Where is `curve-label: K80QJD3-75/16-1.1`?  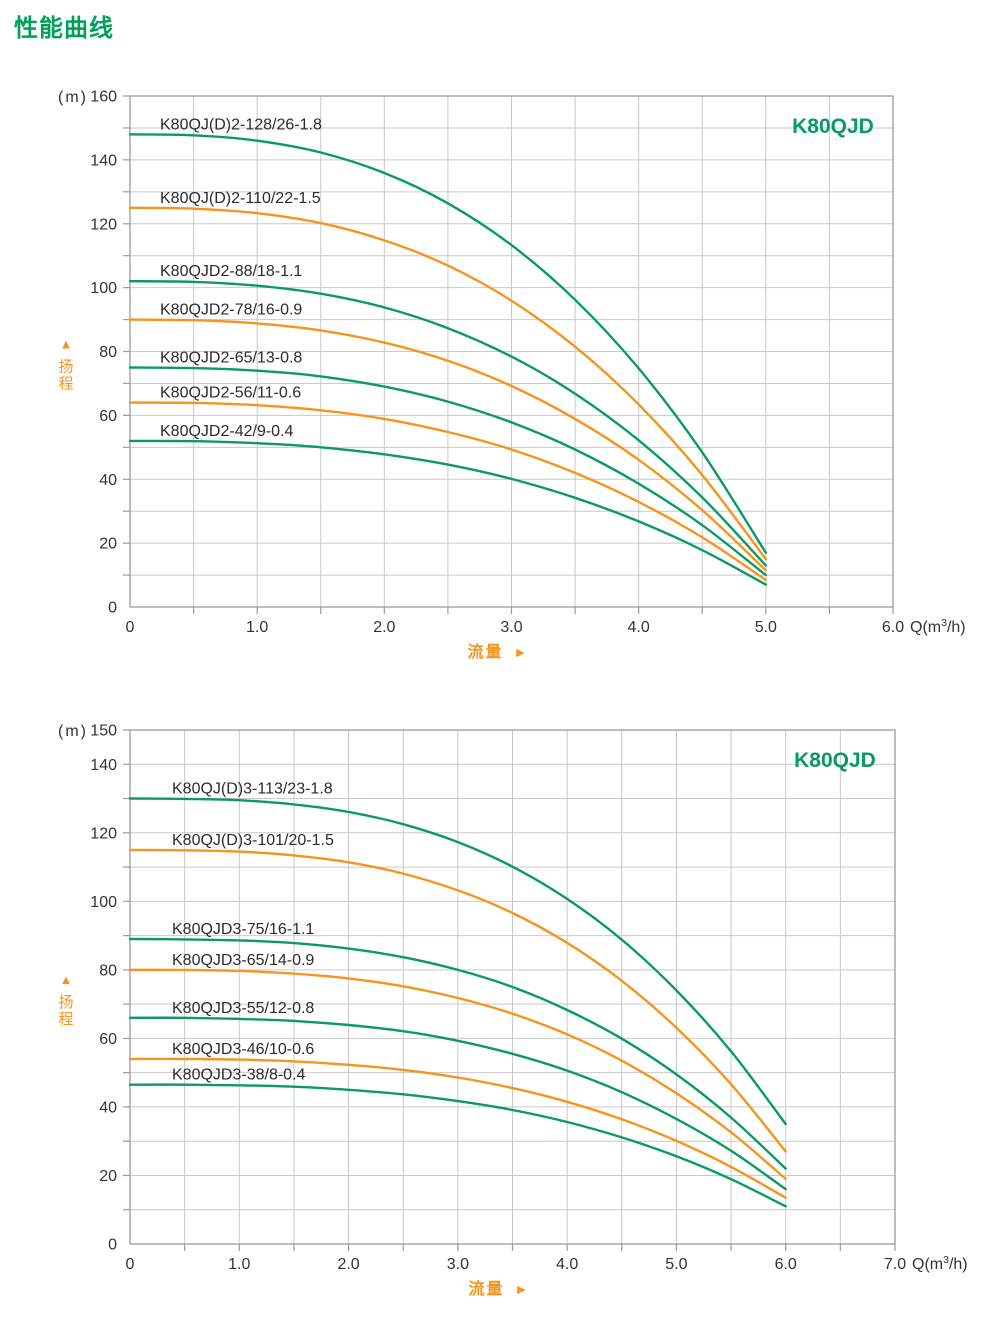
curve-label: K80QJD3-75/16-1.1 is located at coordinates (243, 929).